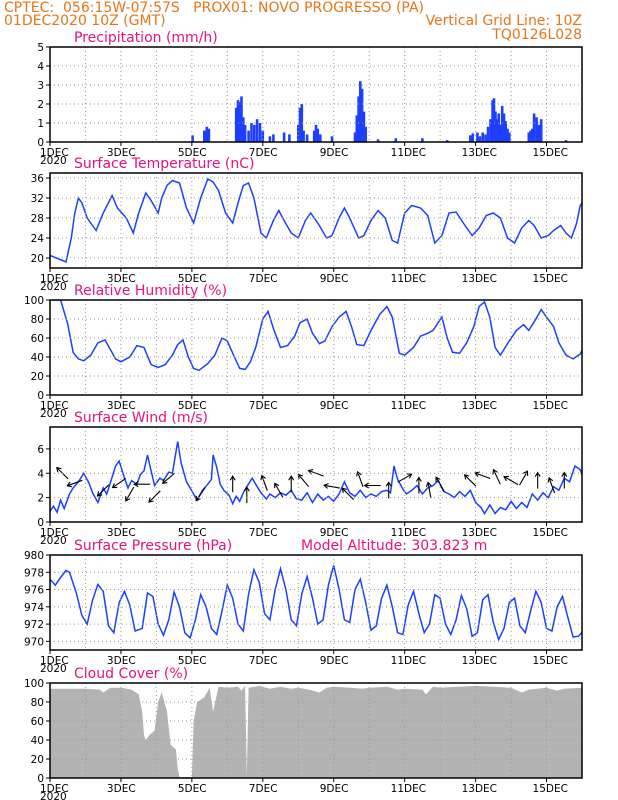 This screenshot has height=800, width=618. I want to click on y-tick-label: 5, so click(40, 48).